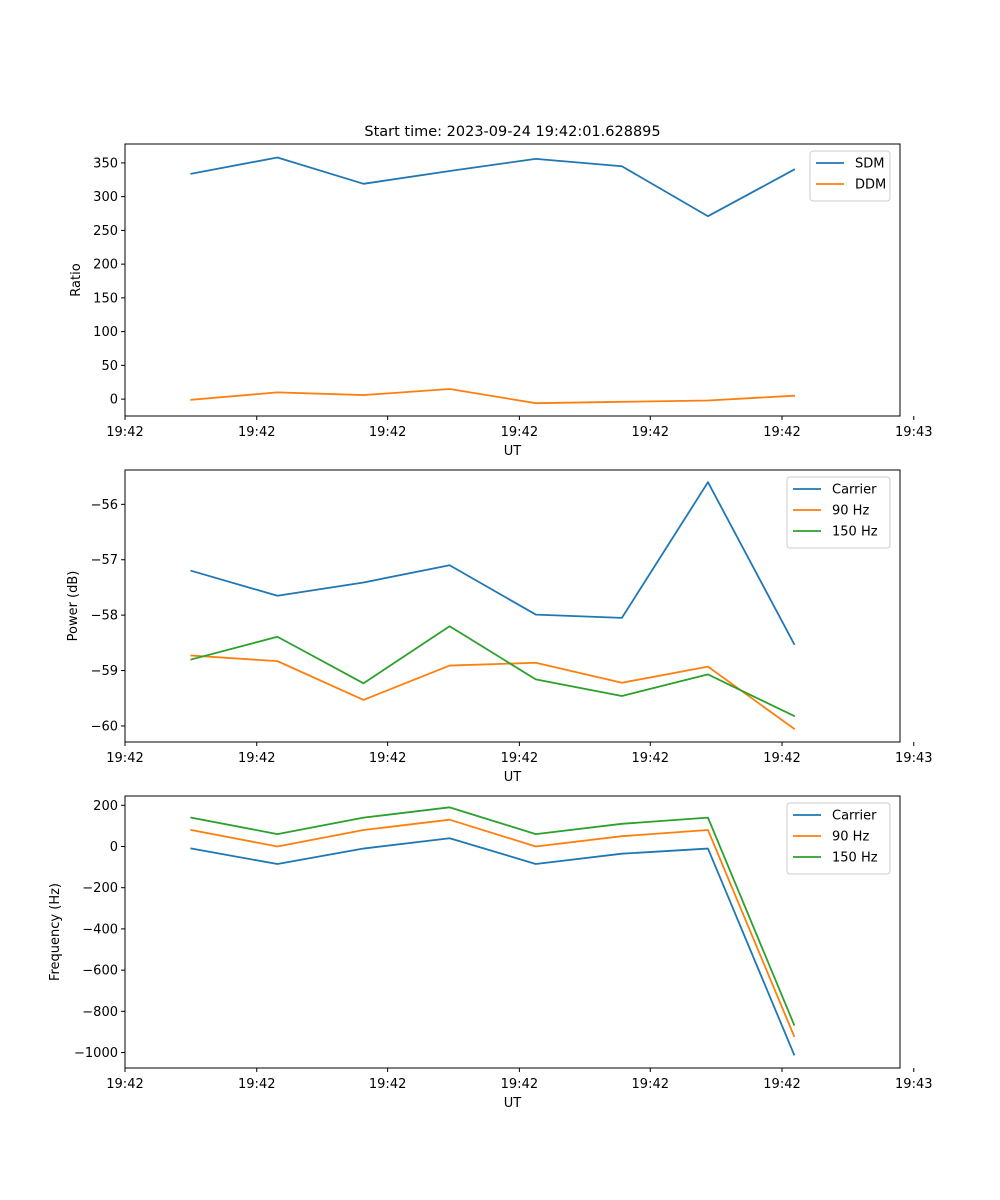  I want to click on y-axis-label: Power (dB), so click(73, 606).